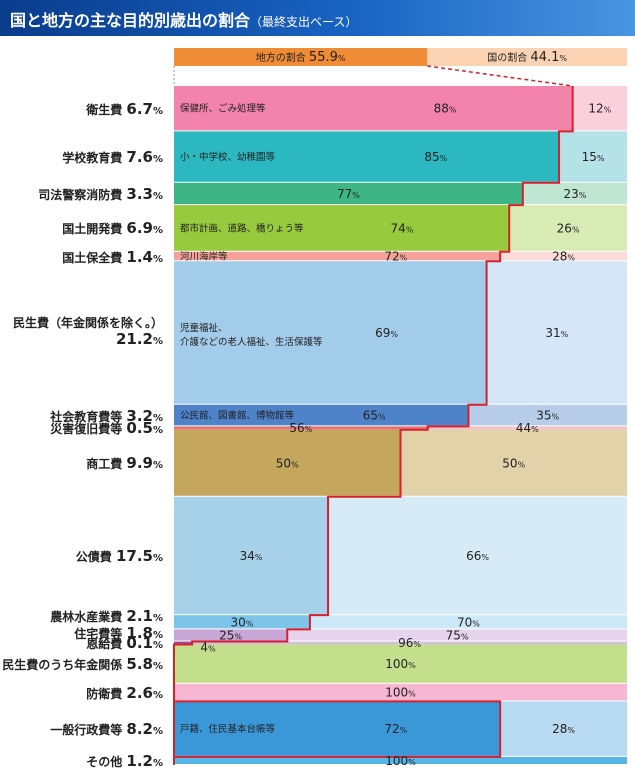 This screenshot has height=781, width=635. I want to click on category-label-3: 国土開発費 6.9%, so click(112, 228).